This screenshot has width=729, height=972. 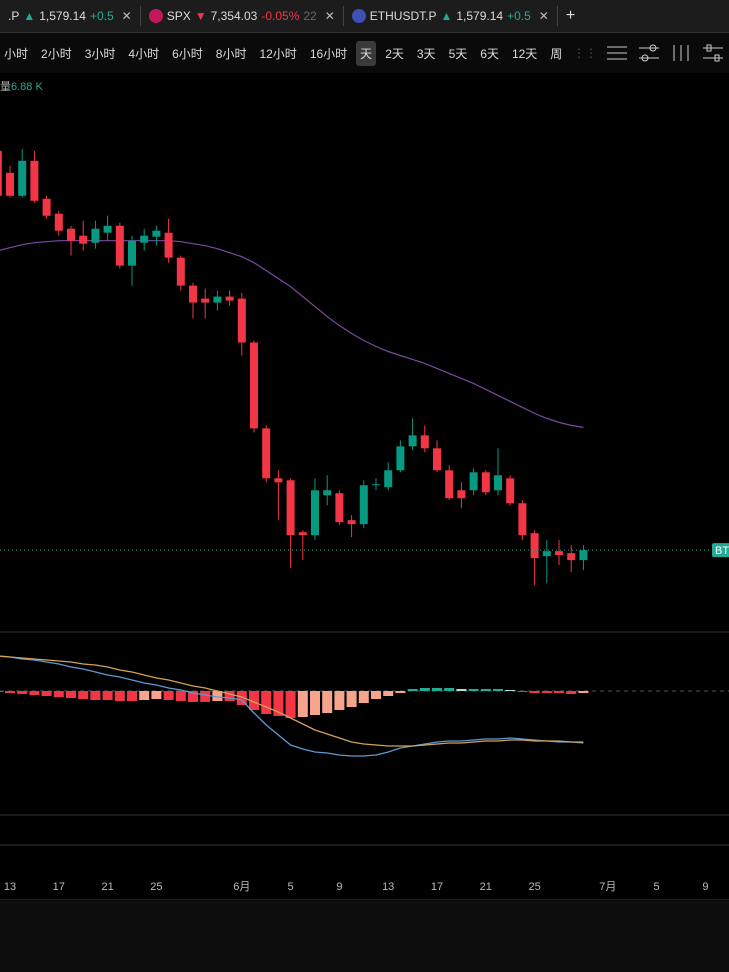 I want to click on symbol: .P, so click(x=14, y=16).